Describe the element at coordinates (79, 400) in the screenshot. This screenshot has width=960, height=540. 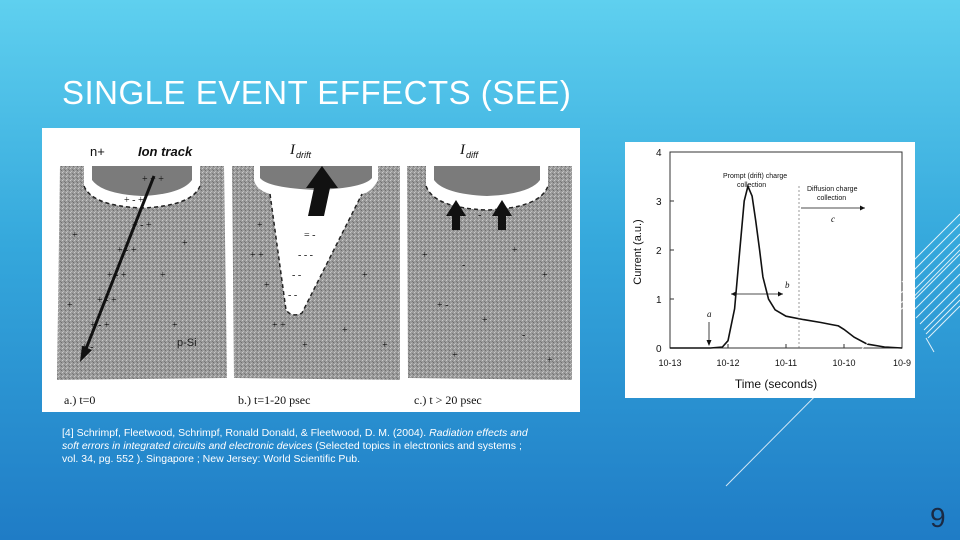
I see `panel-a-caption: a.) t=0` at that location.